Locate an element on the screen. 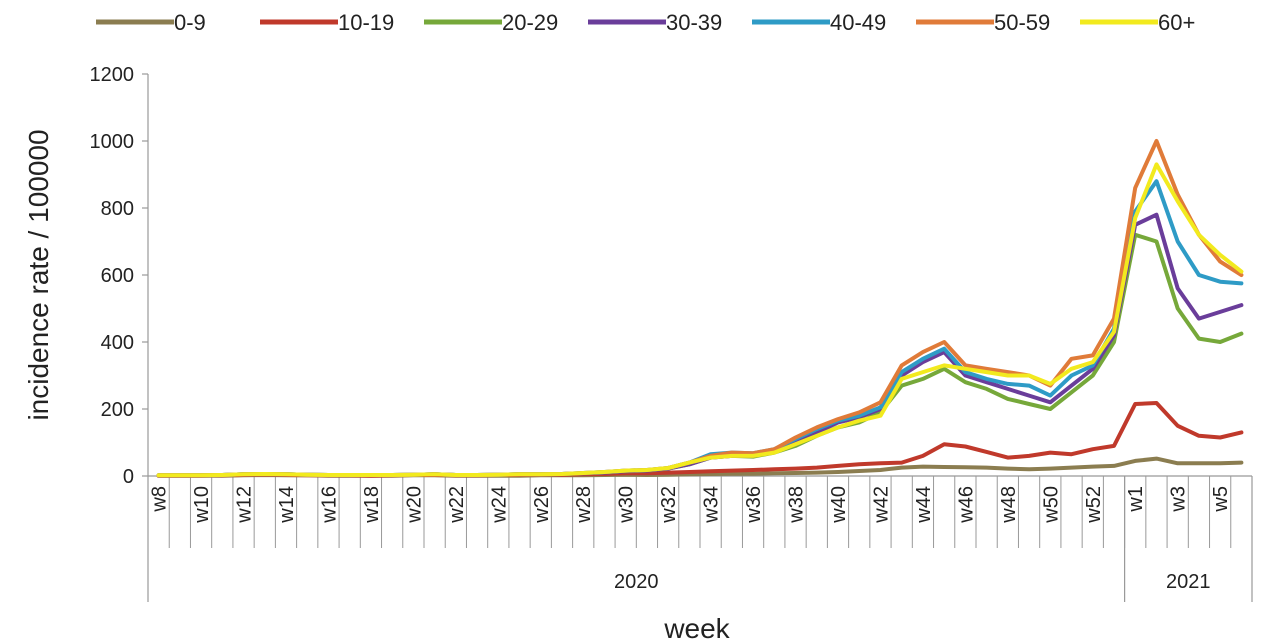  x-tick-label: w34 is located at coordinates (712, 505).